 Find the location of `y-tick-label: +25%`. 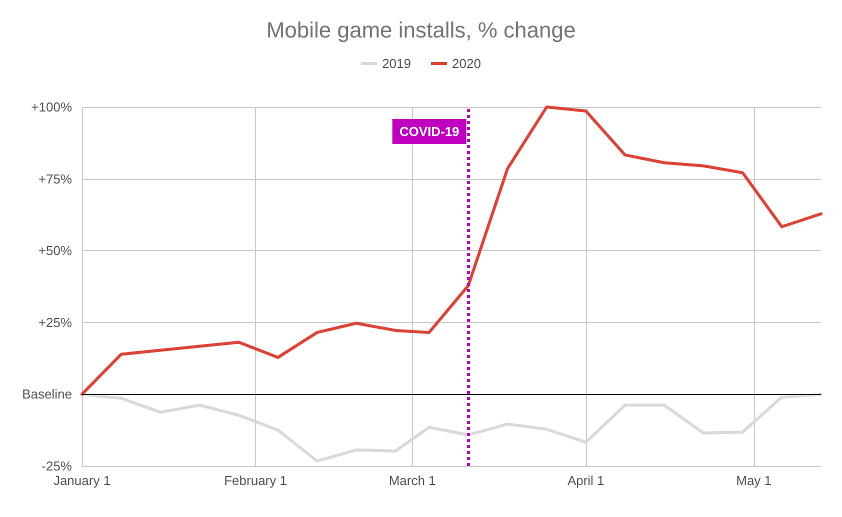

y-tick-label: +25% is located at coordinates (55, 322).